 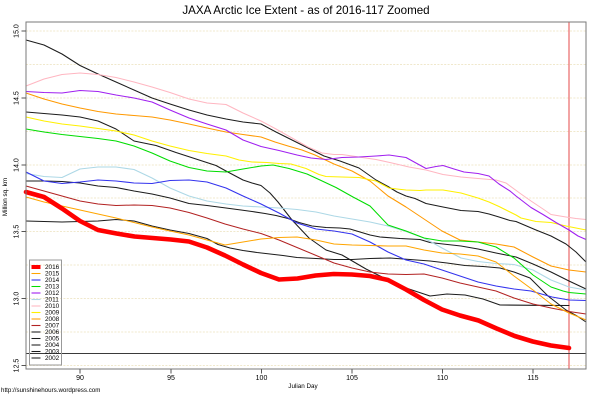 I want to click on svg-text: 110, so click(x=442, y=378).